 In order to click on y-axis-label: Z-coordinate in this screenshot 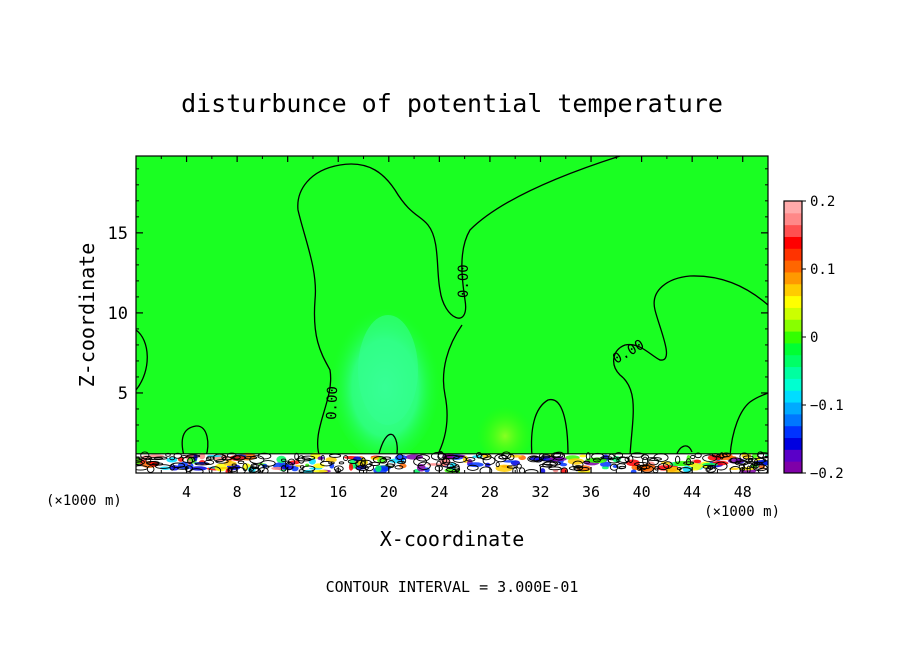, I will do `click(87, 315)`.